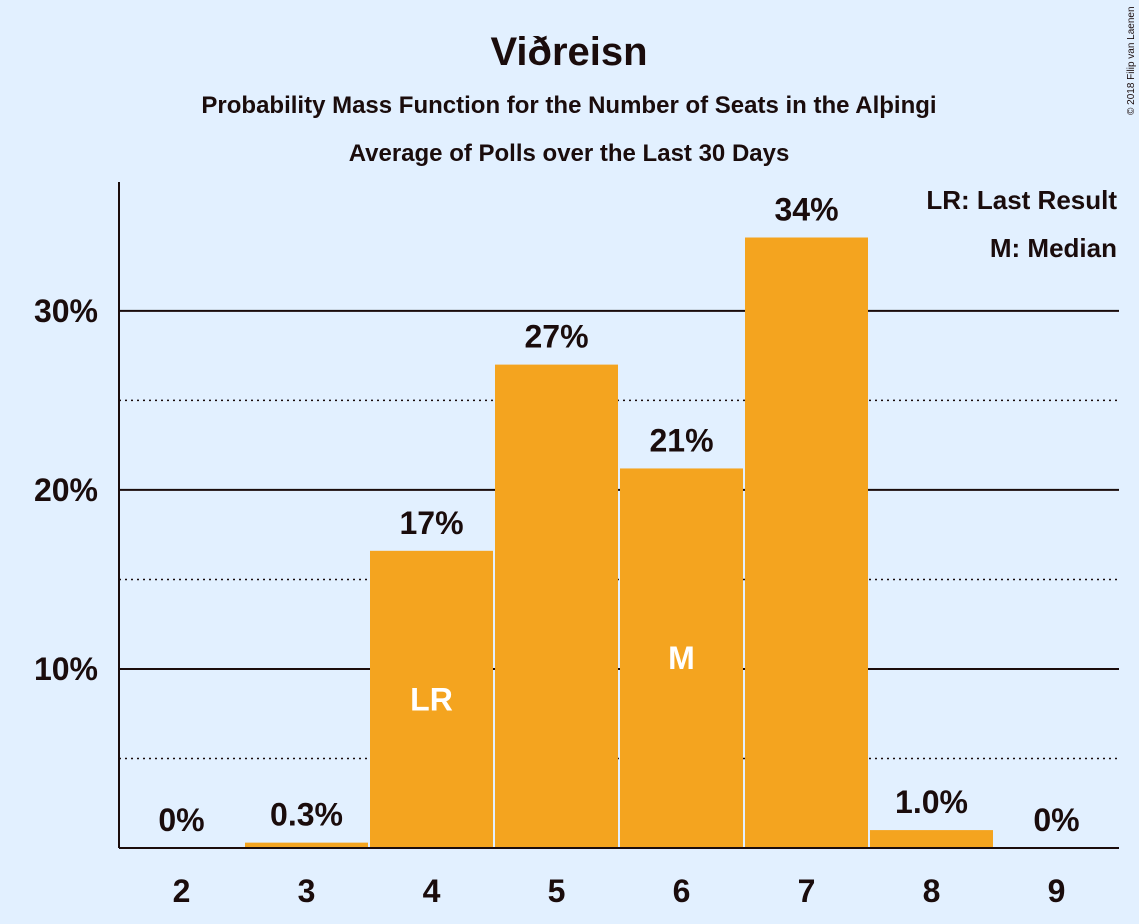 This screenshot has width=1139, height=924. I want to click on legend-last-result: LR: Last Result, so click(1021, 200).